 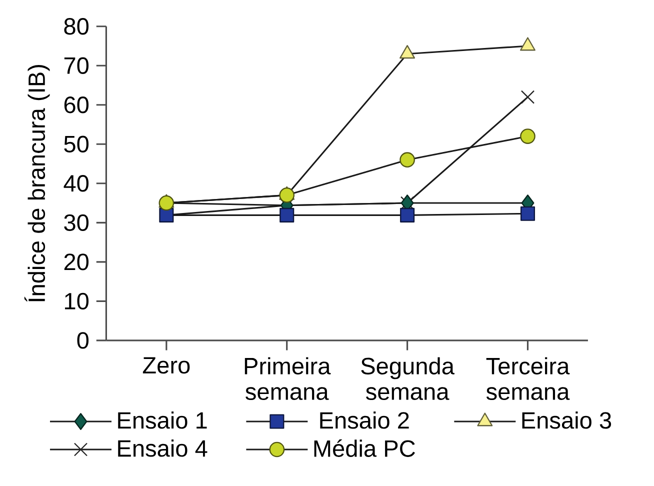 I want to click on y-tick-label: 20, so click(x=76, y=262).